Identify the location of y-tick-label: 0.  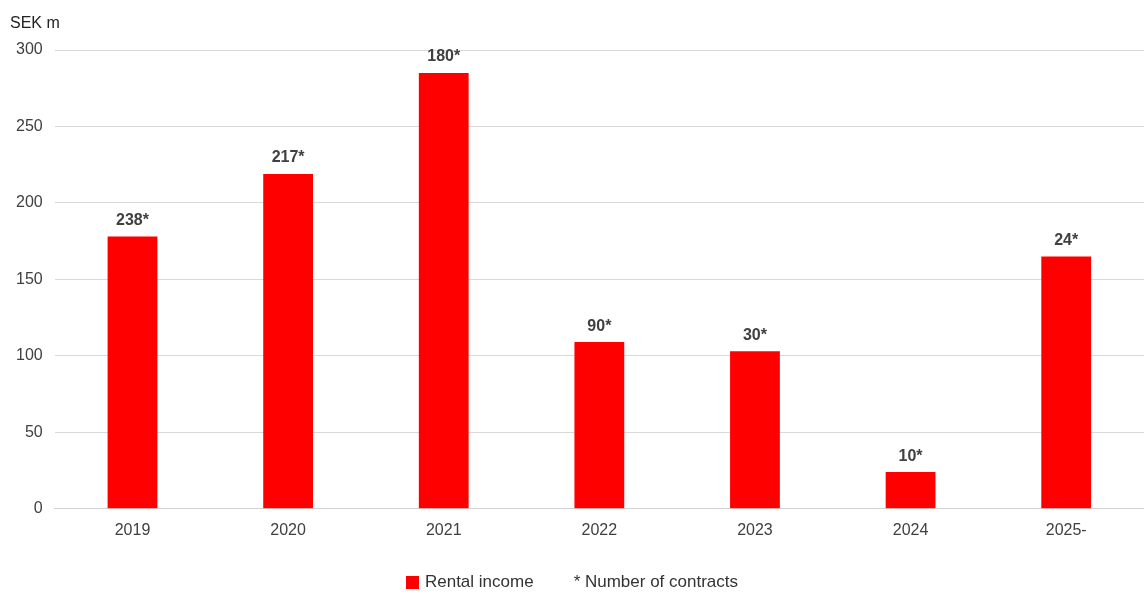
(38, 508).